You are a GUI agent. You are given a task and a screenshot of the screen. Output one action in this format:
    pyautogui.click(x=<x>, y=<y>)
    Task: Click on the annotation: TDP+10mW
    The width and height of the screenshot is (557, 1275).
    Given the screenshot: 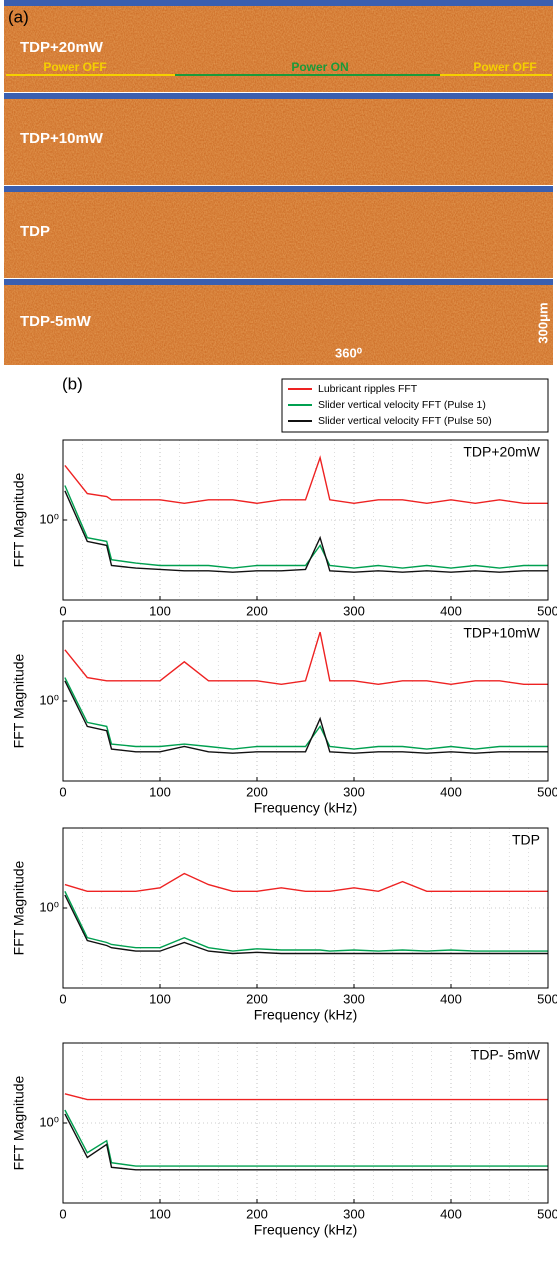 What is the action you would take?
    pyautogui.click(x=501, y=633)
    